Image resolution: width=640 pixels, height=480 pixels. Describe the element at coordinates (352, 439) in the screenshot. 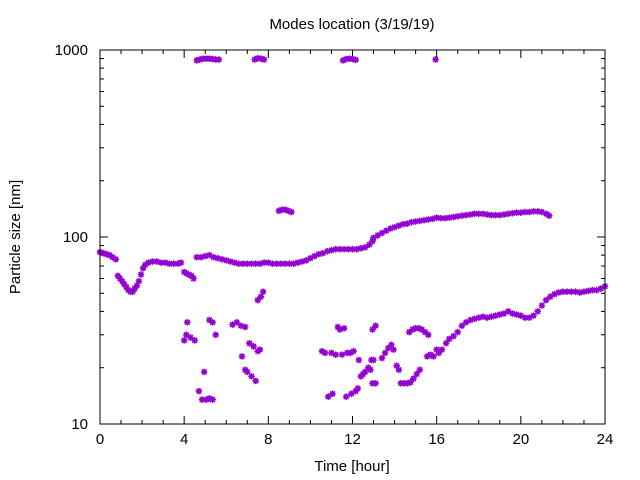

I see `x-tick-label: 12` at that location.